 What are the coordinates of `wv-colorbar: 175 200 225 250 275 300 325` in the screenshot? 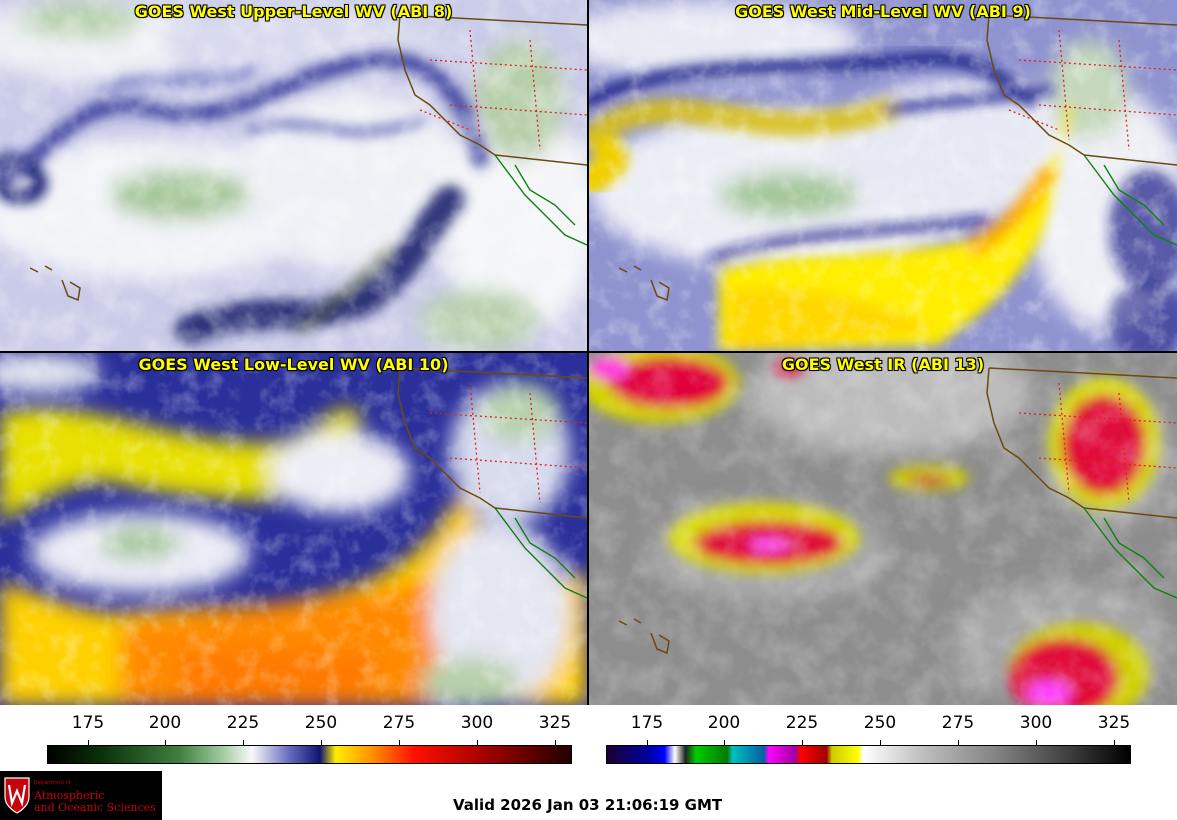 It's located at (309, 739).